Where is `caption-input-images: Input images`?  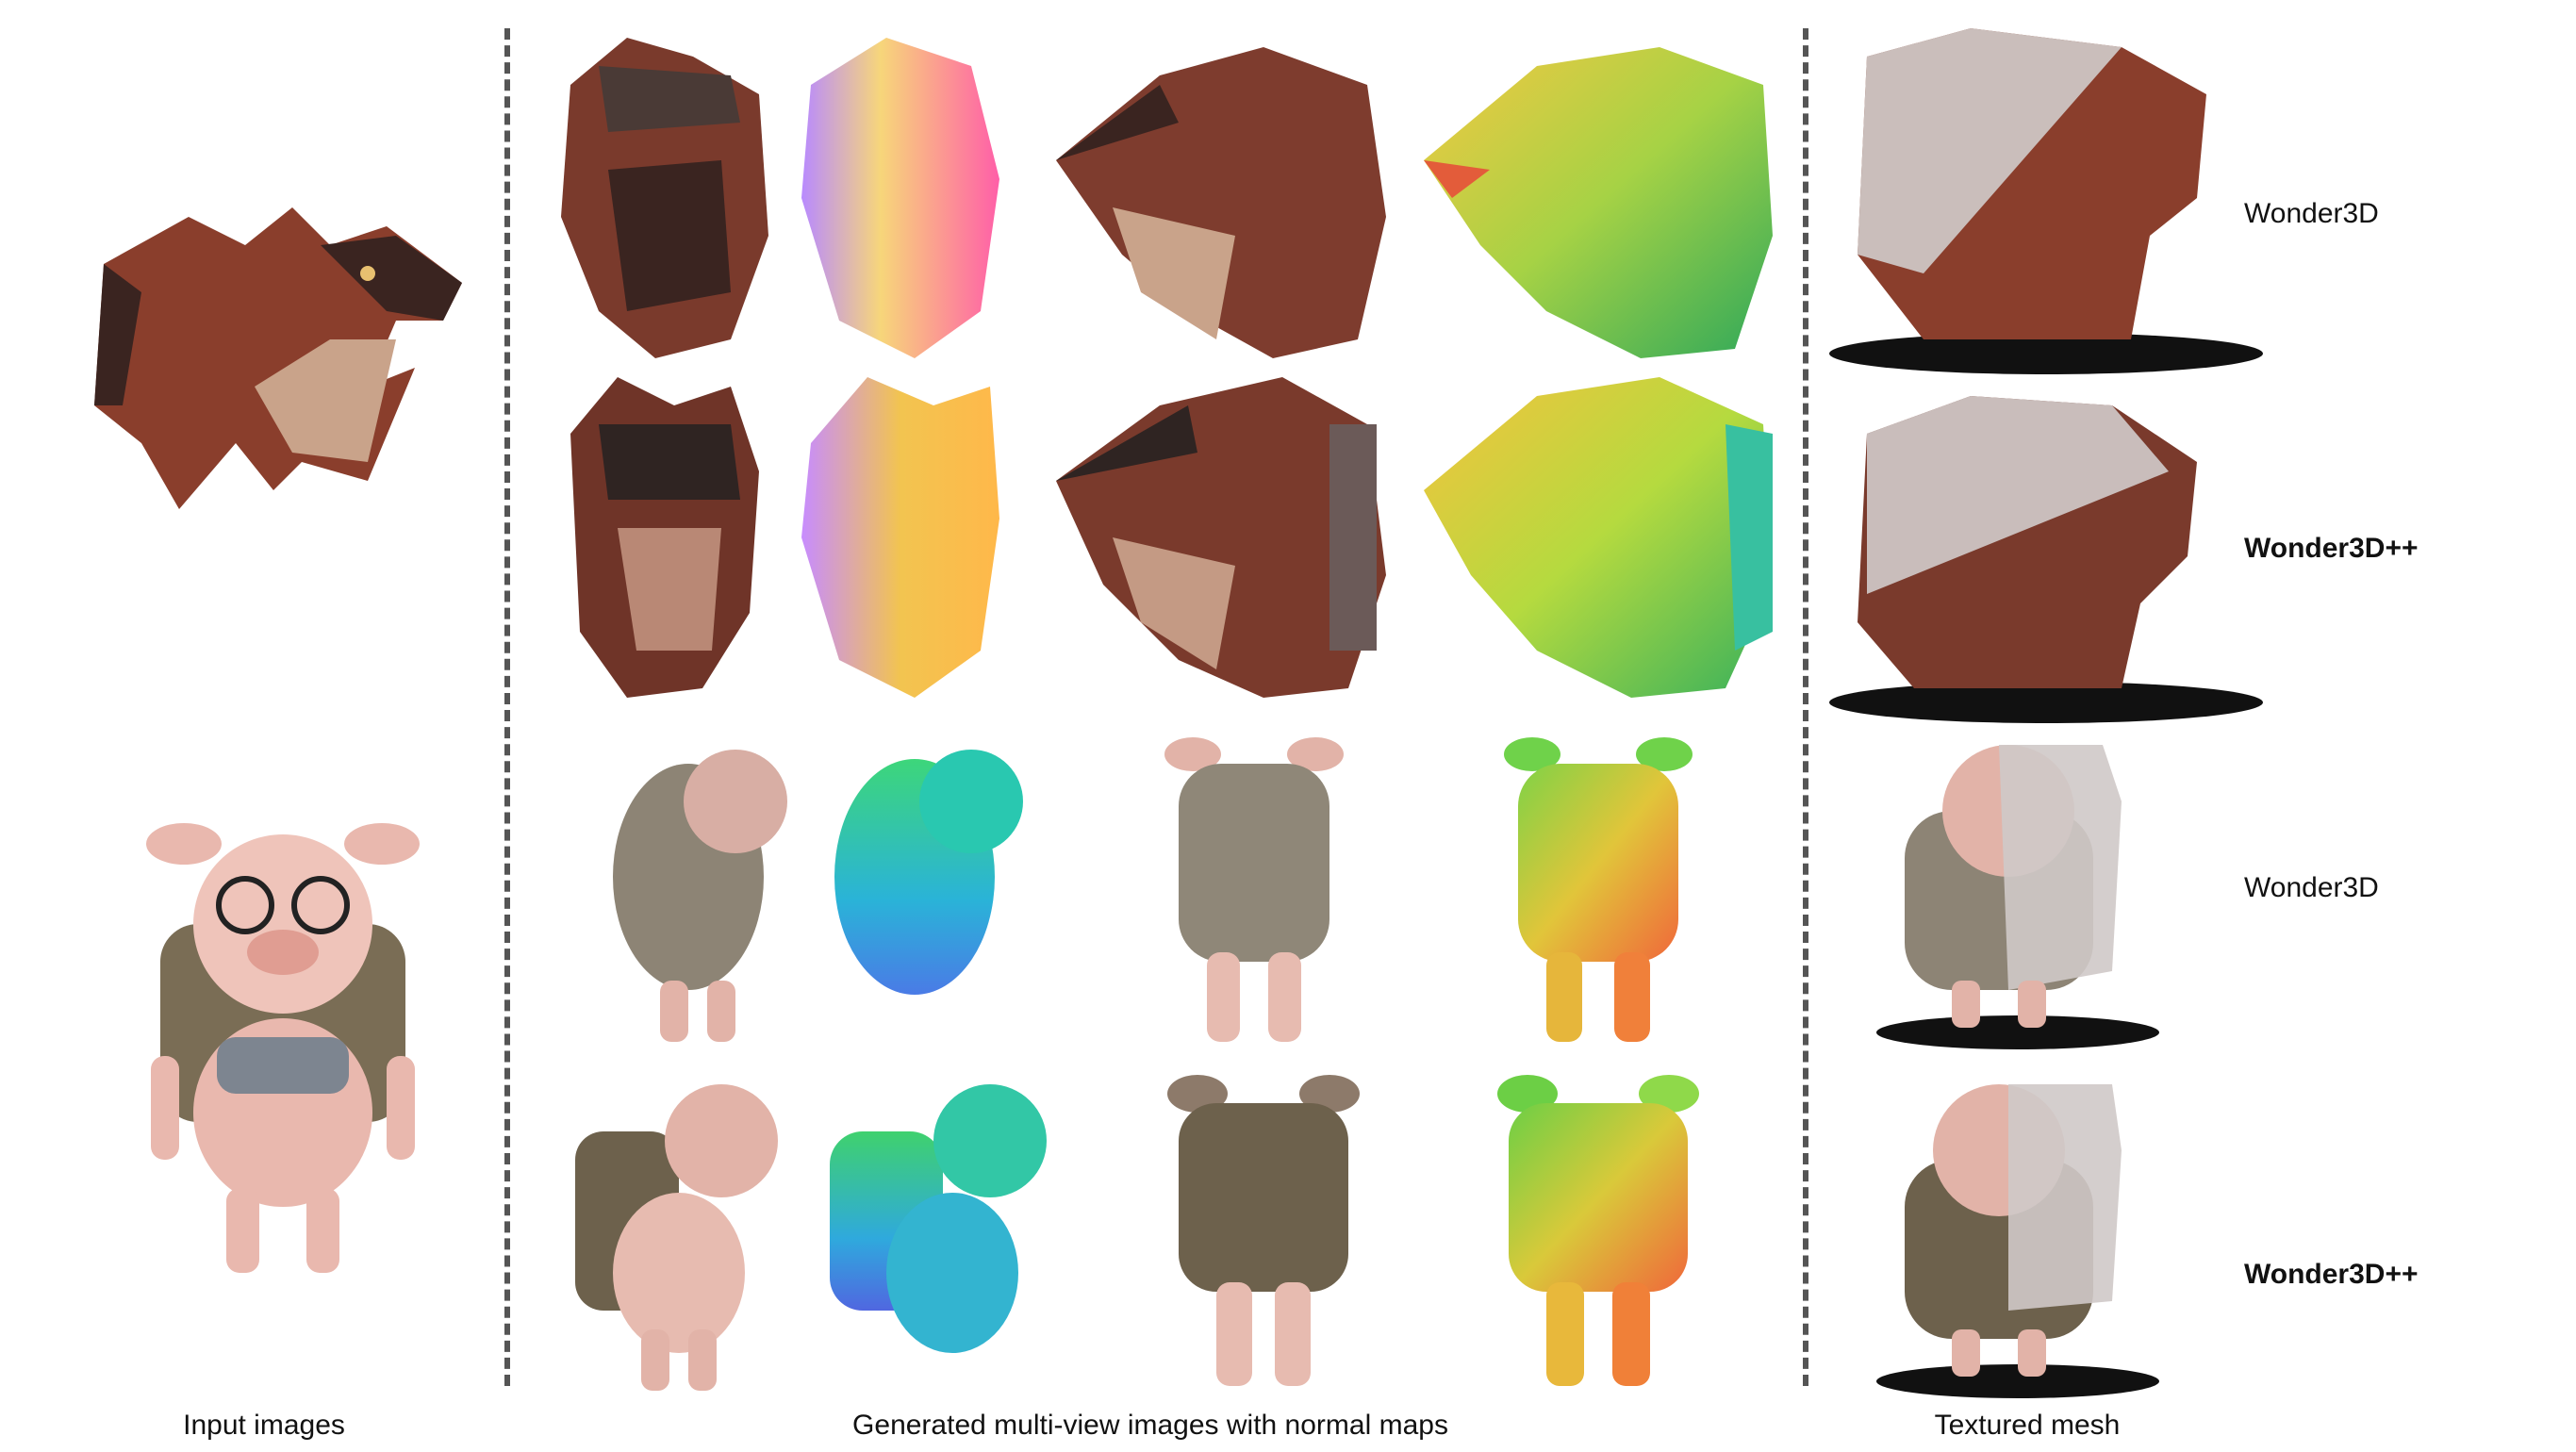
caption-input-images: Input images is located at coordinates (264, 1425).